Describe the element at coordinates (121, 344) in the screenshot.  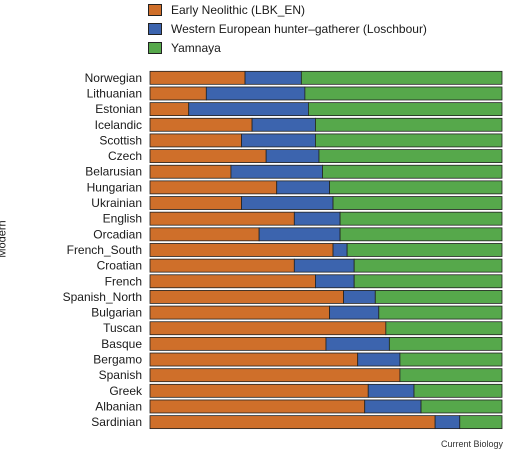
I see `category-label-basque: Basque` at that location.